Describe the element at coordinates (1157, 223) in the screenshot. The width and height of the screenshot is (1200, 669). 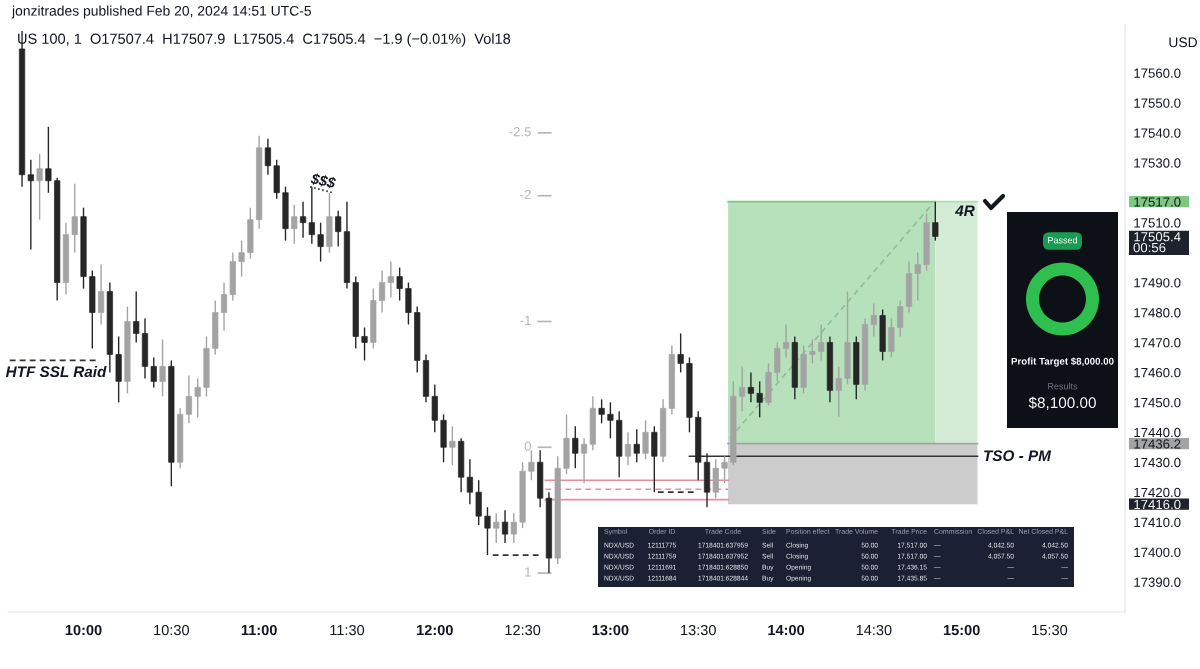
I see `y-tick-label: 17510.0` at that location.